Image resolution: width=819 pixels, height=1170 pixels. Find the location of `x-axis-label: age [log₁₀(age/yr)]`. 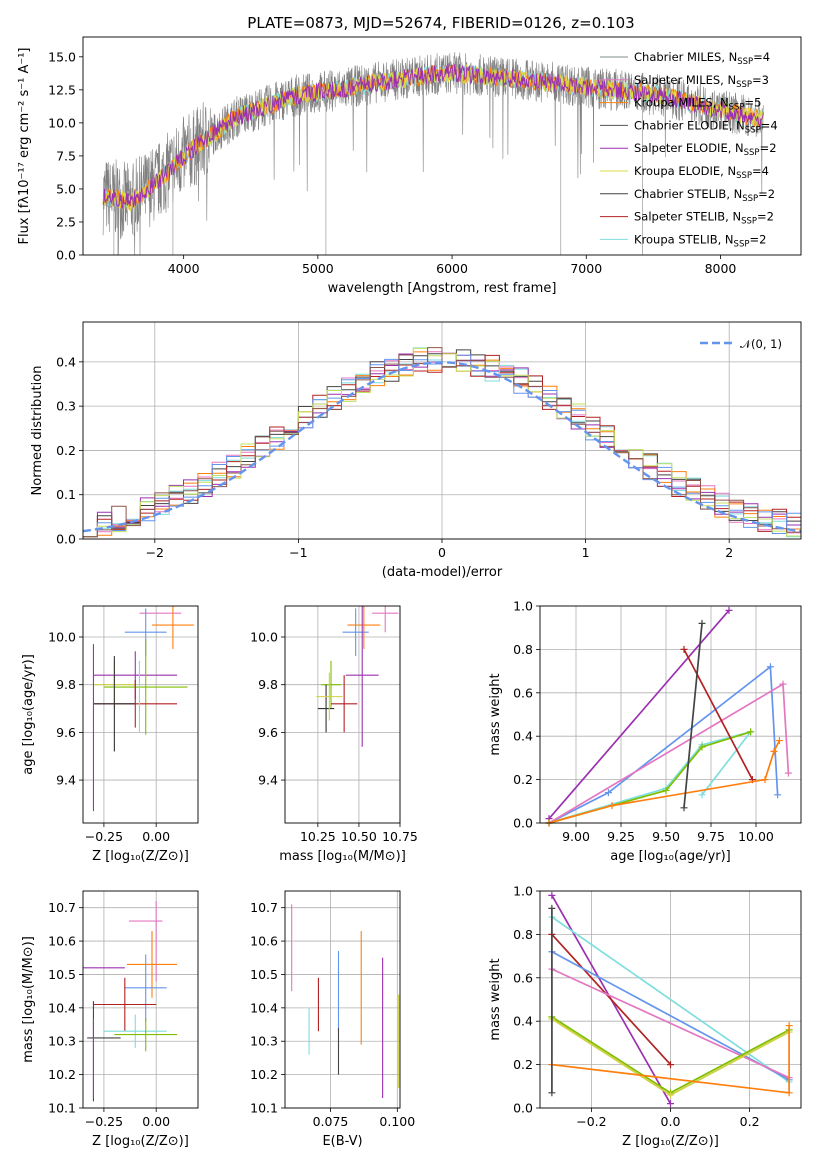

x-axis-label: age [log₁₀(age/yr)] is located at coordinates (670, 856).